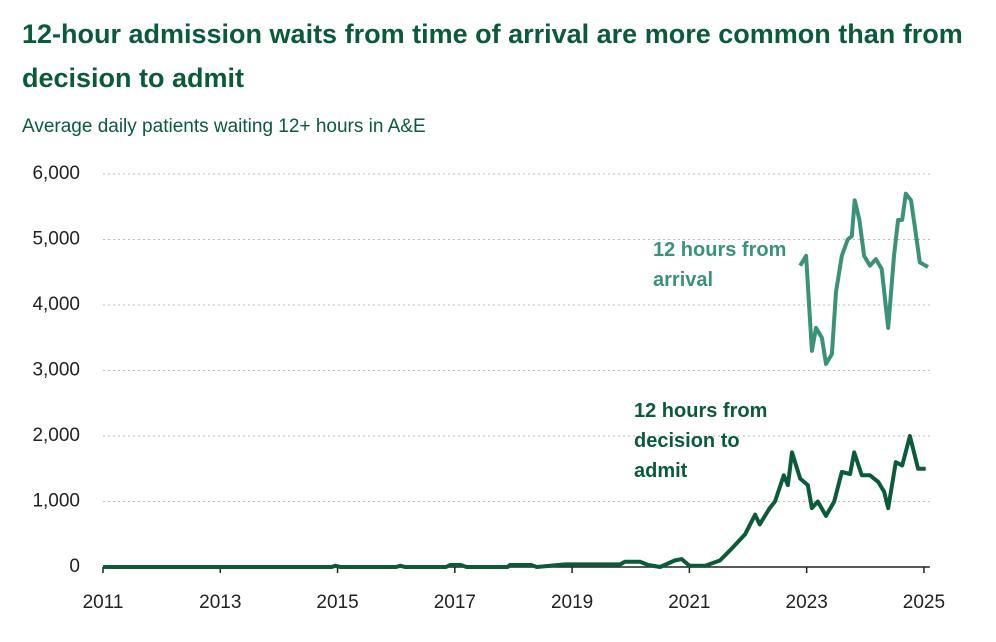 The height and width of the screenshot is (642, 996). What do you see at coordinates (56, 501) in the screenshot?
I see `y-tick-label: 1,000` at bounding box center [56, 501].